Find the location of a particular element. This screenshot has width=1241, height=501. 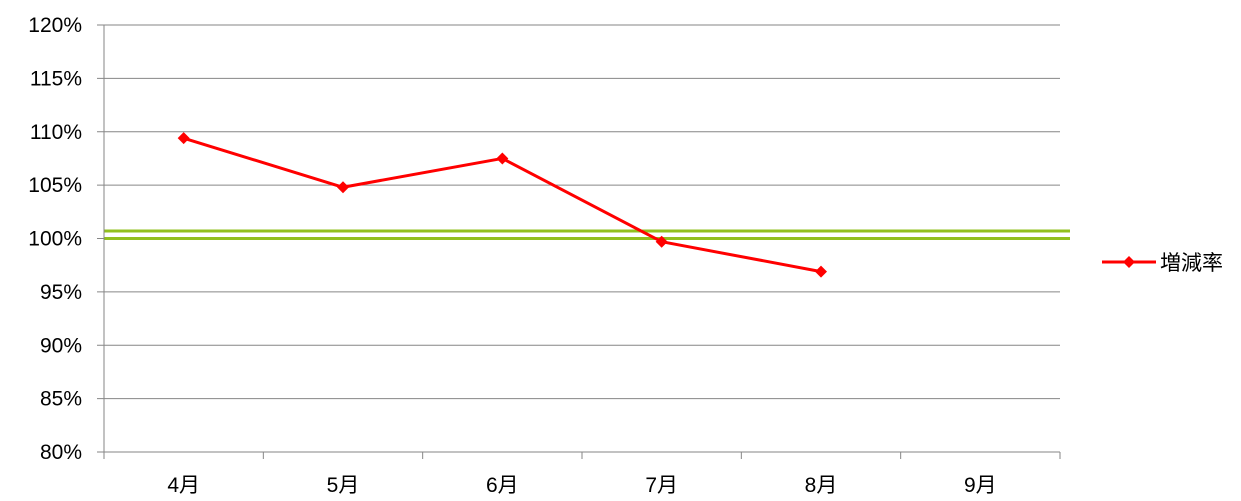

y-tick-label: 90% is located at coordinates (61, 345).